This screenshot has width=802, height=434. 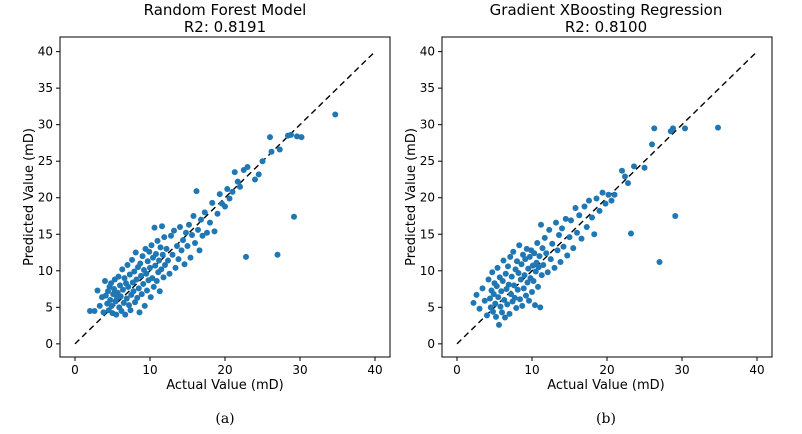 I want to click on y-tick-label: 10, so click(x=427, y=271).